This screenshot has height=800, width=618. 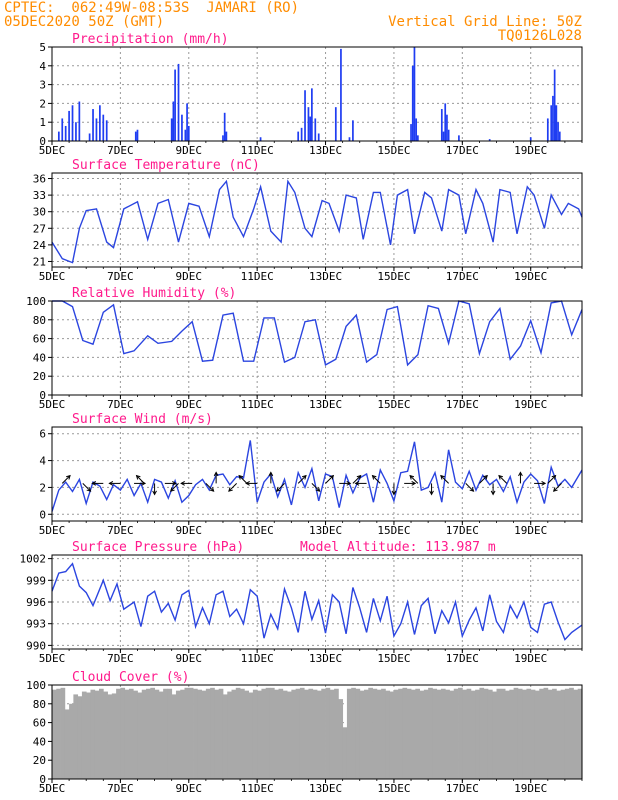 What do you see at coordinates (39, 760) in the screenshot?
I see `y-tick-label: 20` at bounding box center [39, 760].